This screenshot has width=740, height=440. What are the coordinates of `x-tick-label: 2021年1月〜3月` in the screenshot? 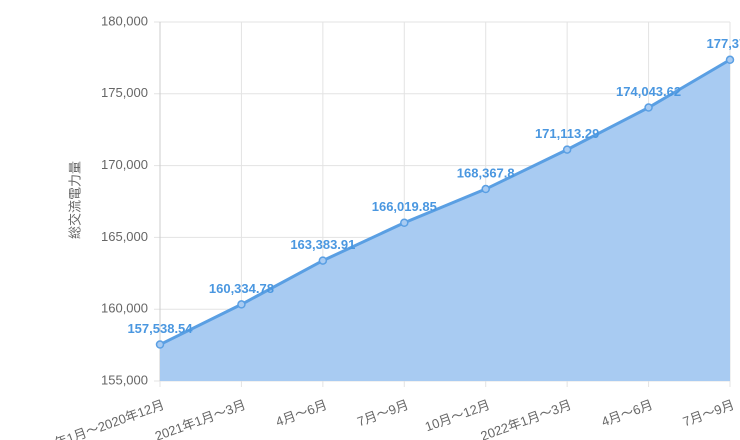 It's located at (200, 418).